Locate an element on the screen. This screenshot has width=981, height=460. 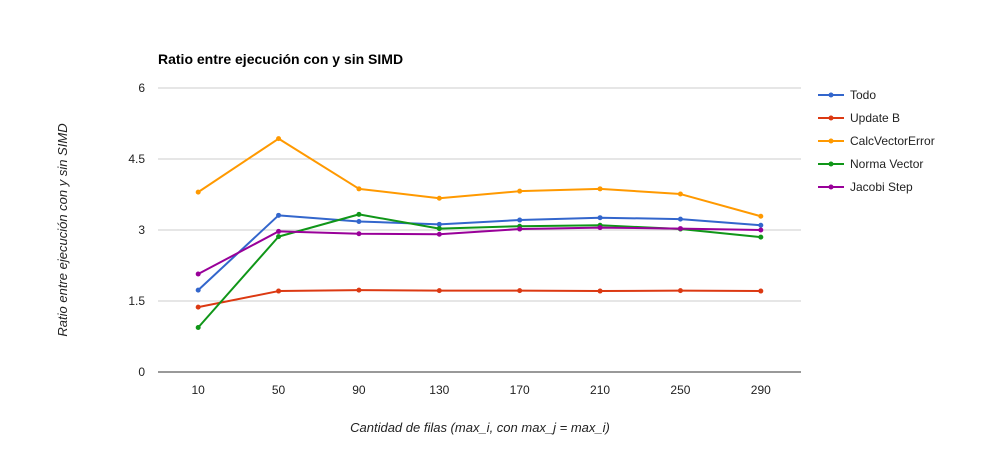
y-axis-ticks: 0 1.5 3 4.5 6 is located at coordinates (136, 230).